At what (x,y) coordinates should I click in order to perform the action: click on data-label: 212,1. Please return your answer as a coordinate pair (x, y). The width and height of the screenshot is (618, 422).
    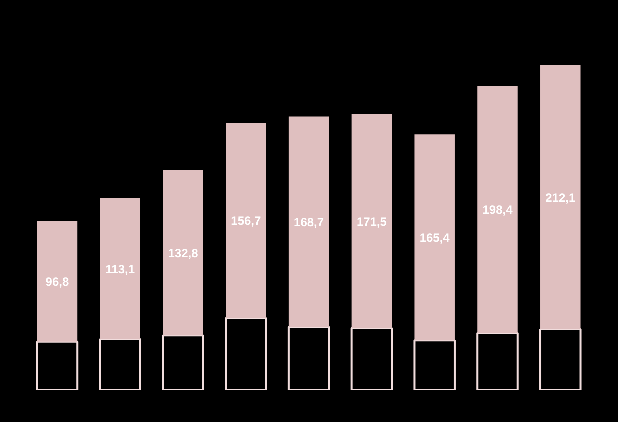
    Looking at the image, I should click on (561, 197).